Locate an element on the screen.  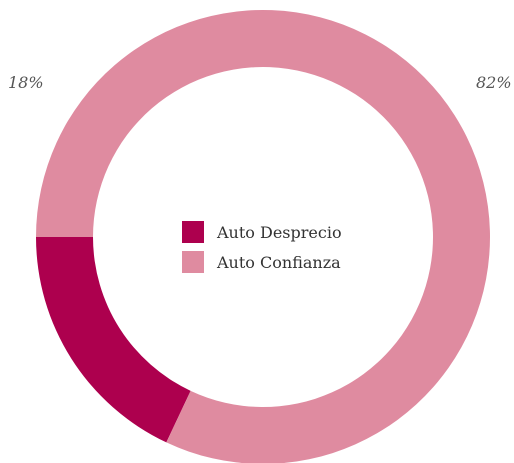
slice-label-auto-confianza: 82% is located at coordinates (494, 82).